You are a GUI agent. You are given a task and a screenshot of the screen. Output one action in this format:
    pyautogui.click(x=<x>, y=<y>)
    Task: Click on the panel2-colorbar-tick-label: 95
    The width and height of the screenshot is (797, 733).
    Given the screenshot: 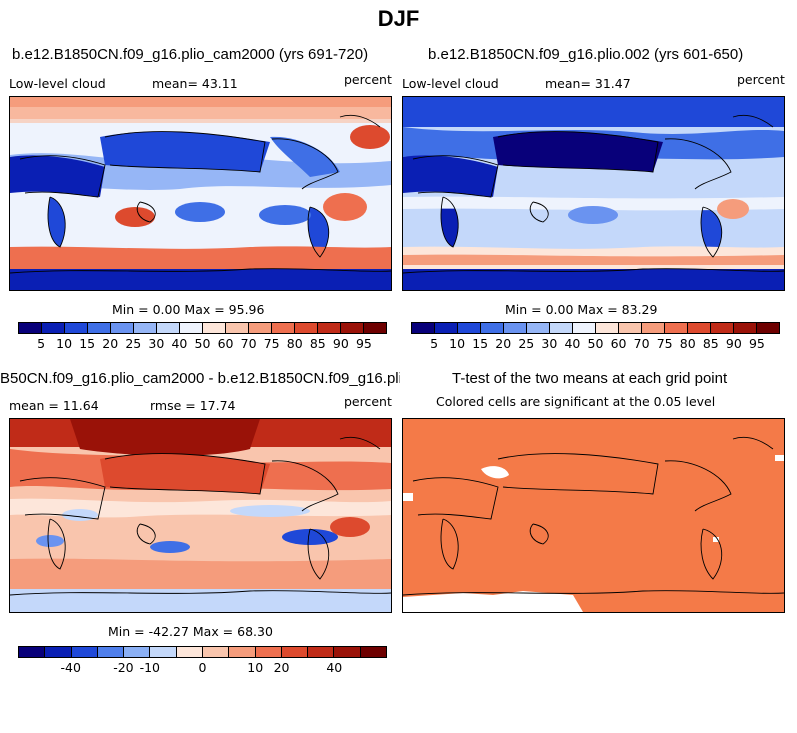 What is the action you would take?
    pyautogui.click(x=756, y=343)
    